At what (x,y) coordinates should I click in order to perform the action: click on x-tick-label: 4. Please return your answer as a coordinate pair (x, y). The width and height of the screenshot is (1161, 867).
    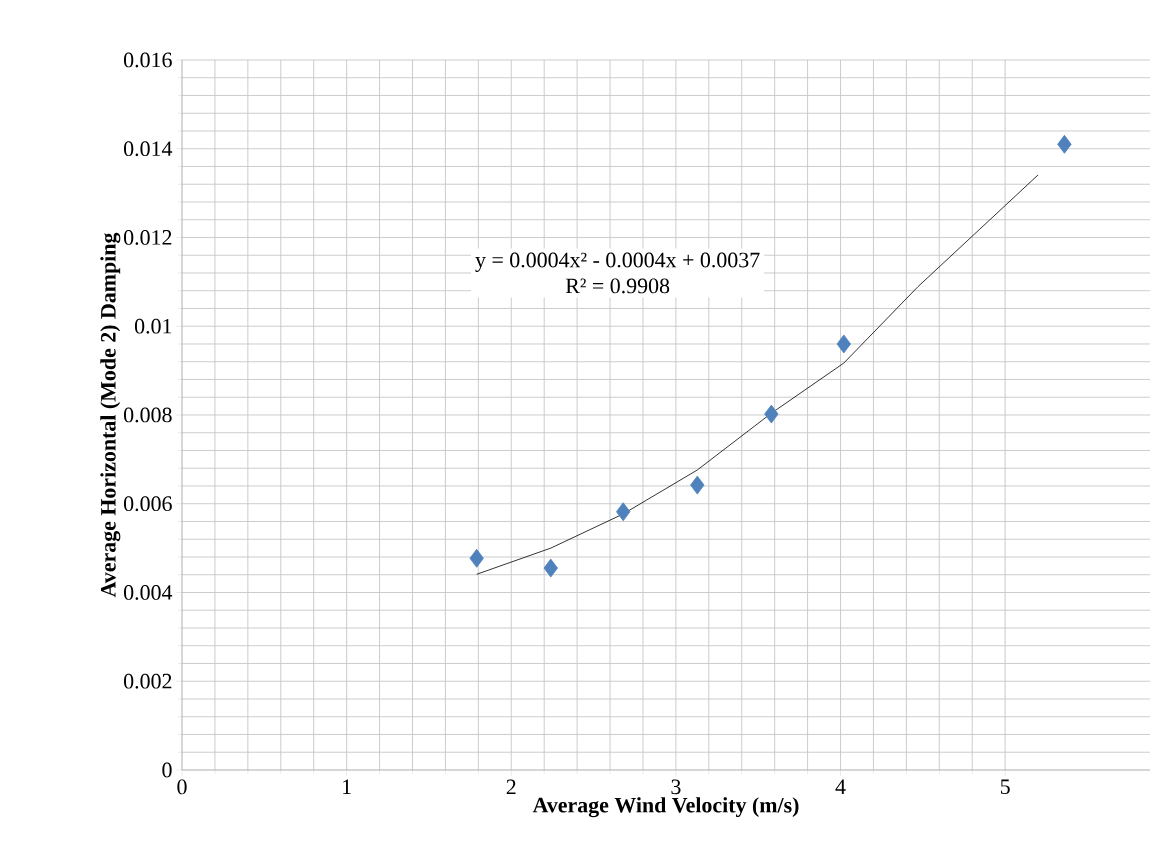
    Looking at the image, I should click on (840, 786).